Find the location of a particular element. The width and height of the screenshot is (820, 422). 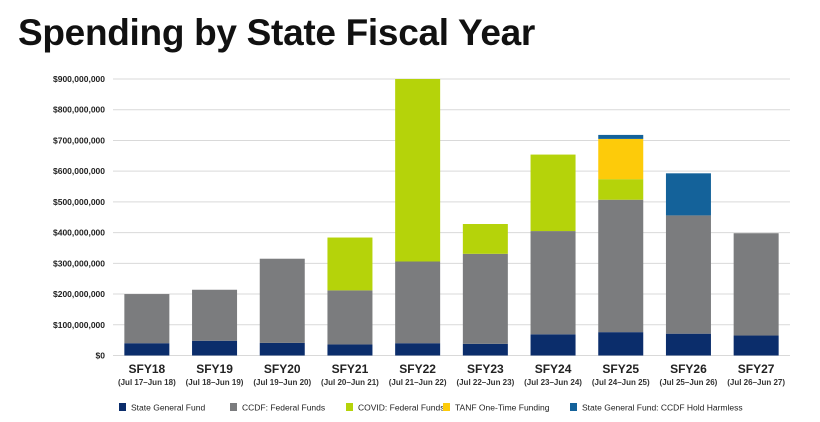

y-tick-label: $200,000,000 is located at coordinates (79, 294).